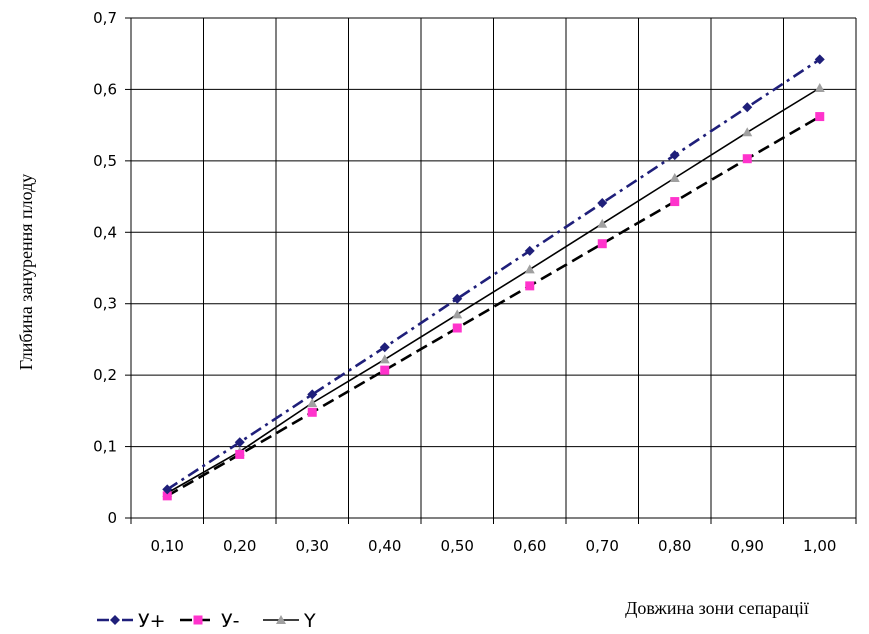 This screenshot has height=634, width=869. Describe the element at coordinates (312, 546) in the screenshot. I see `x-tick-label: 0,30` at that location.